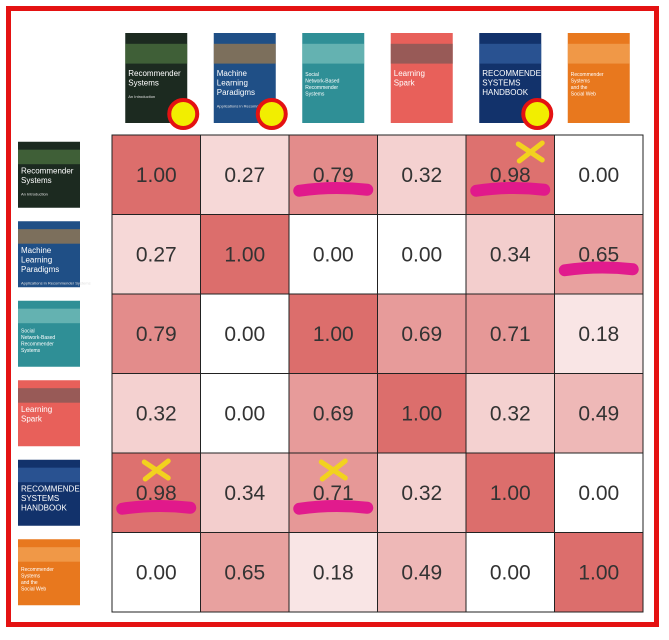 The width and height of the screenshot is (669, 640). I want to click on heatmap-cell-r3-c5, so click(599, 413).